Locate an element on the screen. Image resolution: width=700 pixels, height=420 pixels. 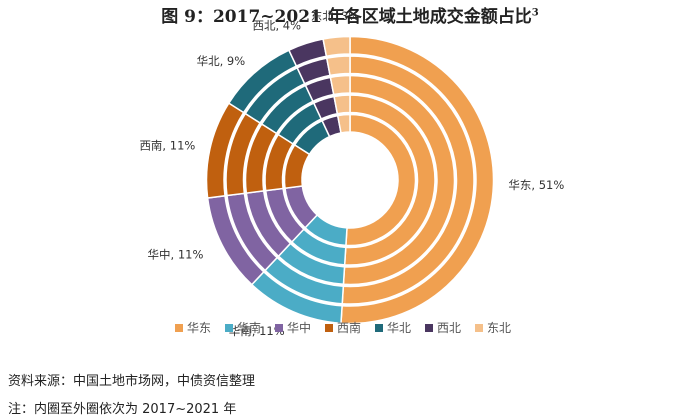
legend-label-4: 华北 is located at coordinates (399, 328).